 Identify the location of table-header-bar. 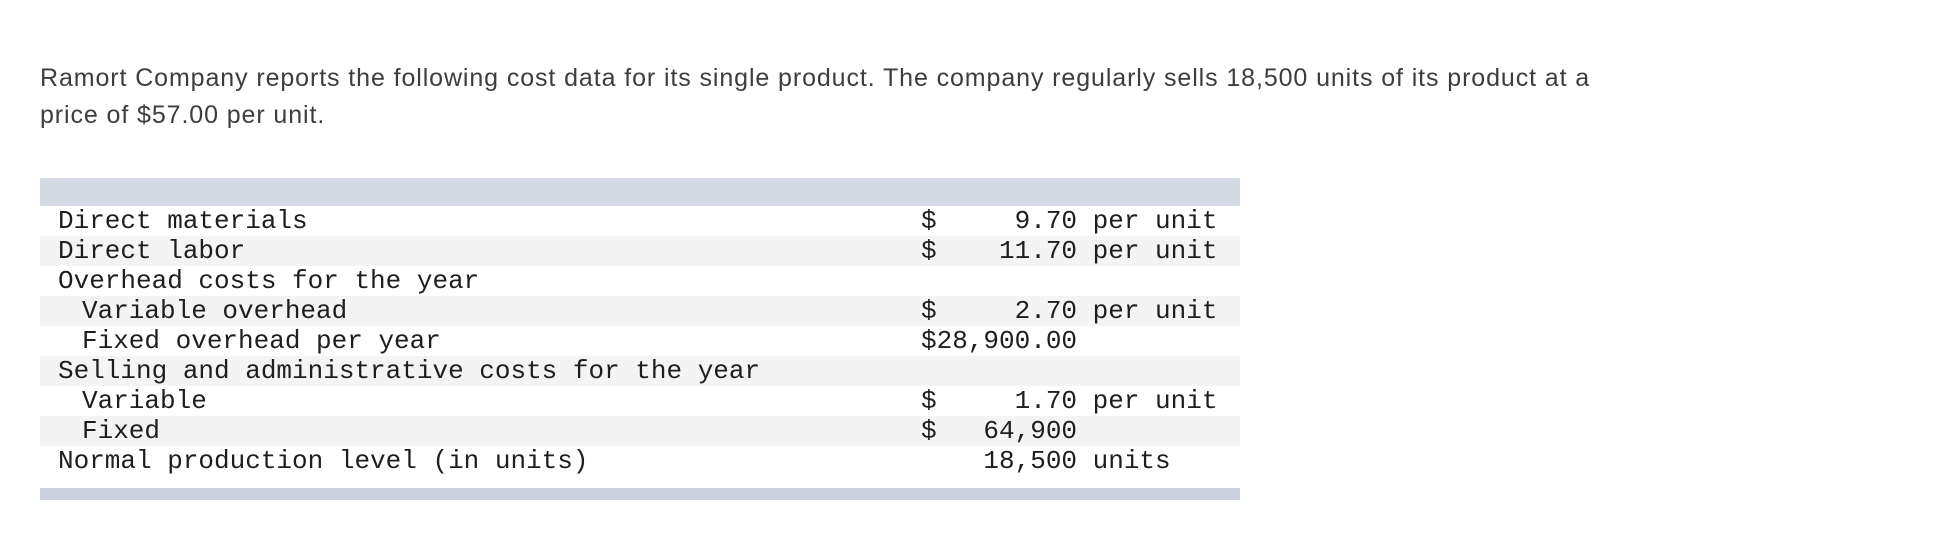
(640, 192).